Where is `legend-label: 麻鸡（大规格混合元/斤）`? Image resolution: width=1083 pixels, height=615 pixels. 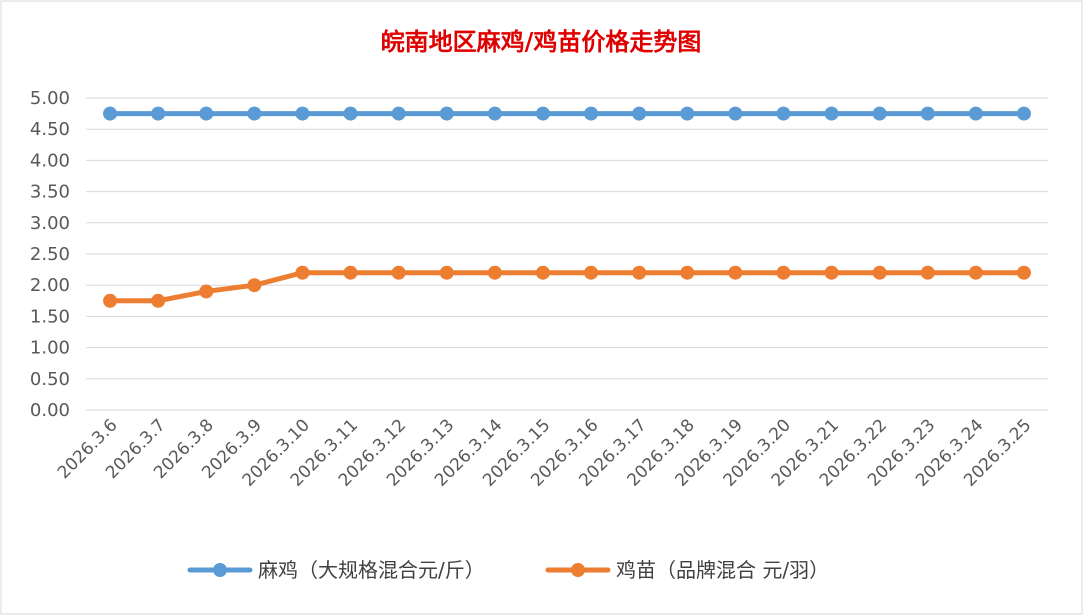 legend-label: 麻鸡（大规格混合元/斤） is located at coordinates (371, 570).